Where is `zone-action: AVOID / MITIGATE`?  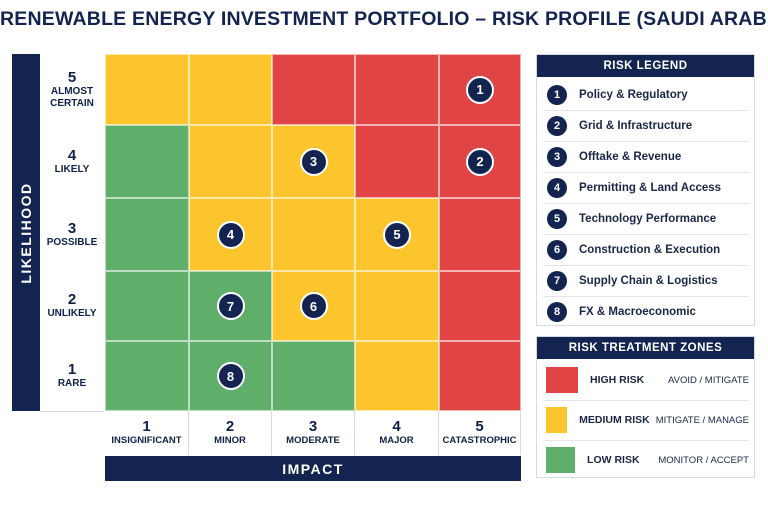 zone-action: AVOID / MITIGATE is located at coordinates (708, 380).